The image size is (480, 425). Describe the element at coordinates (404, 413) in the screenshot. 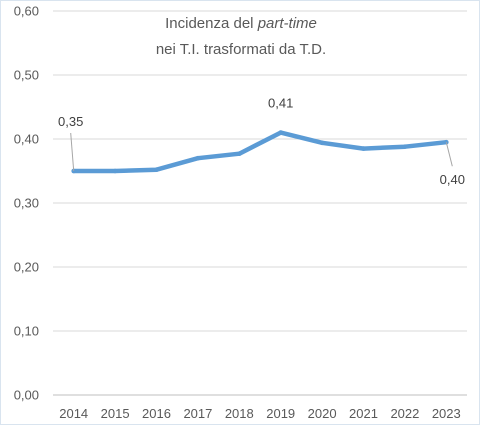

I see `x-tick-label: 2022` at that location.